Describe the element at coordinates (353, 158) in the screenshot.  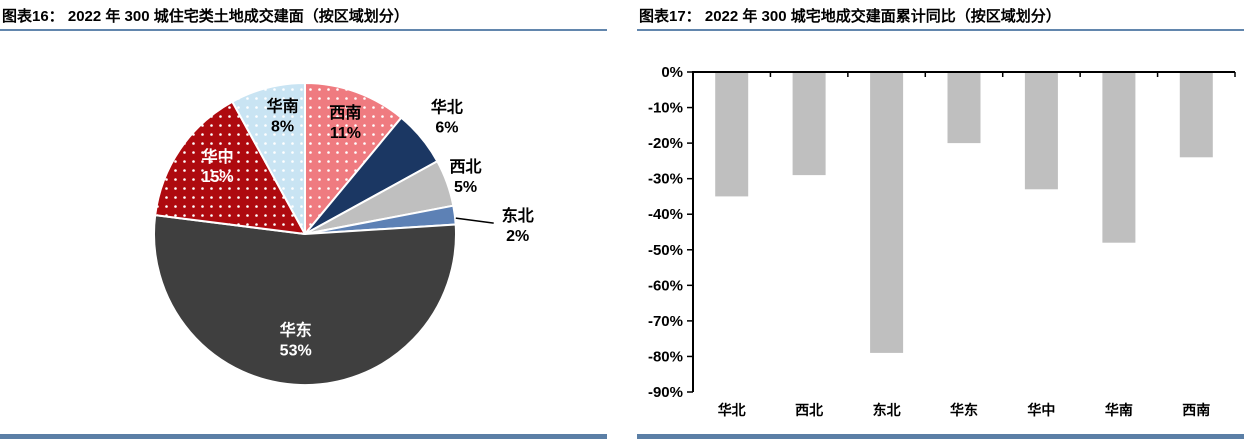
I see `pie-slice-dots-西南` at that location.